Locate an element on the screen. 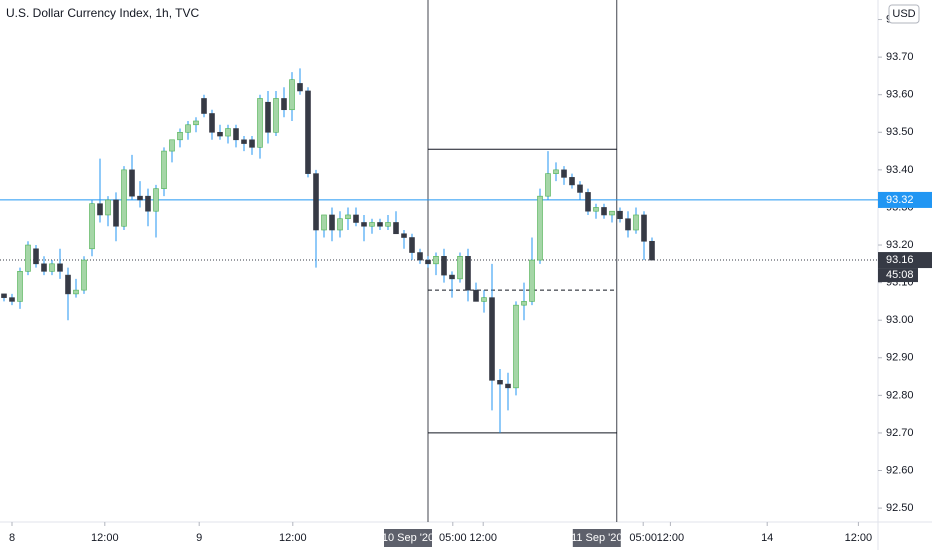 This screenshot has width=932, height=550. currency-box is located at coordinates (904, 14).